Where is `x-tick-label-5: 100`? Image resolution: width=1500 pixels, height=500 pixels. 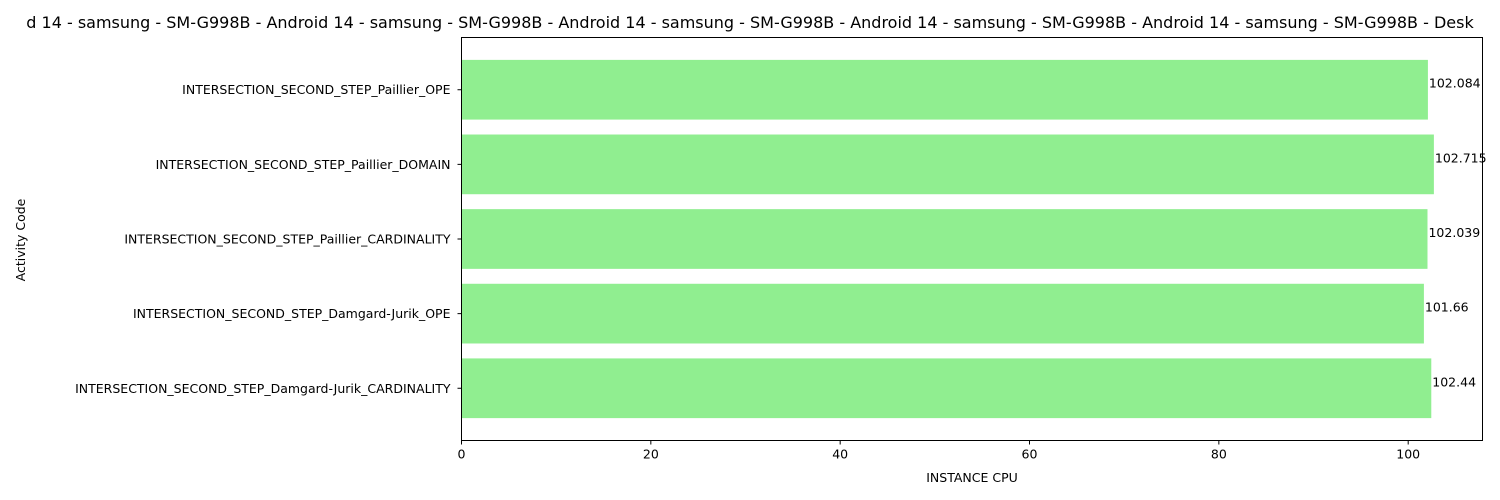
x-tick-label-5: 100 is located at coordinates (1408, 454).